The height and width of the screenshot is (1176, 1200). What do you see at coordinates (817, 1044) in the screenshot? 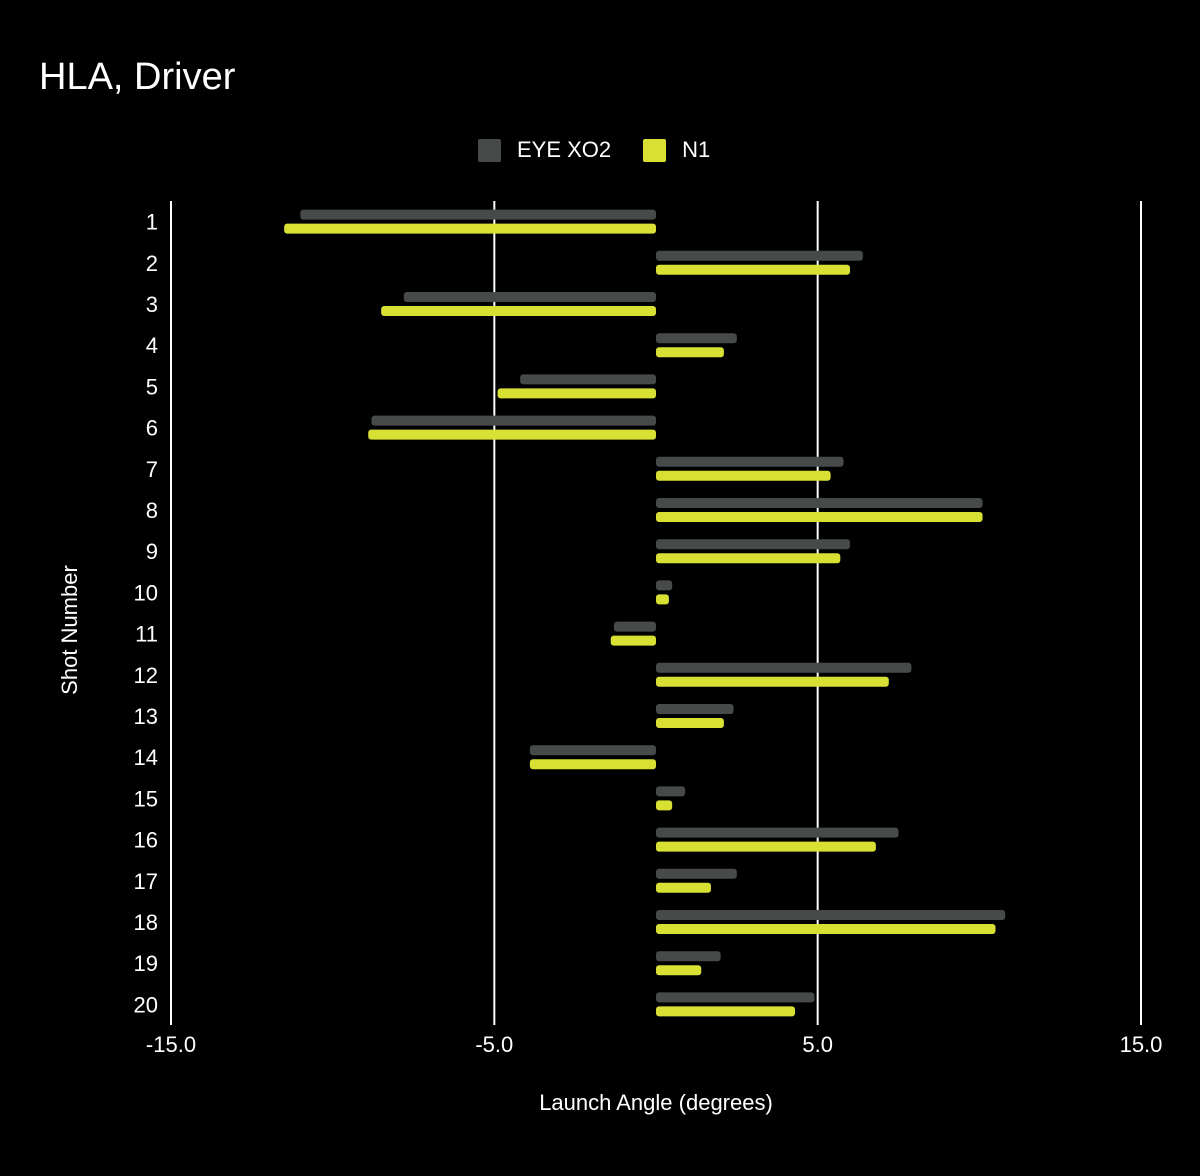
I see `x-tick-label: 5.0` at bounding box center [817, 1044].